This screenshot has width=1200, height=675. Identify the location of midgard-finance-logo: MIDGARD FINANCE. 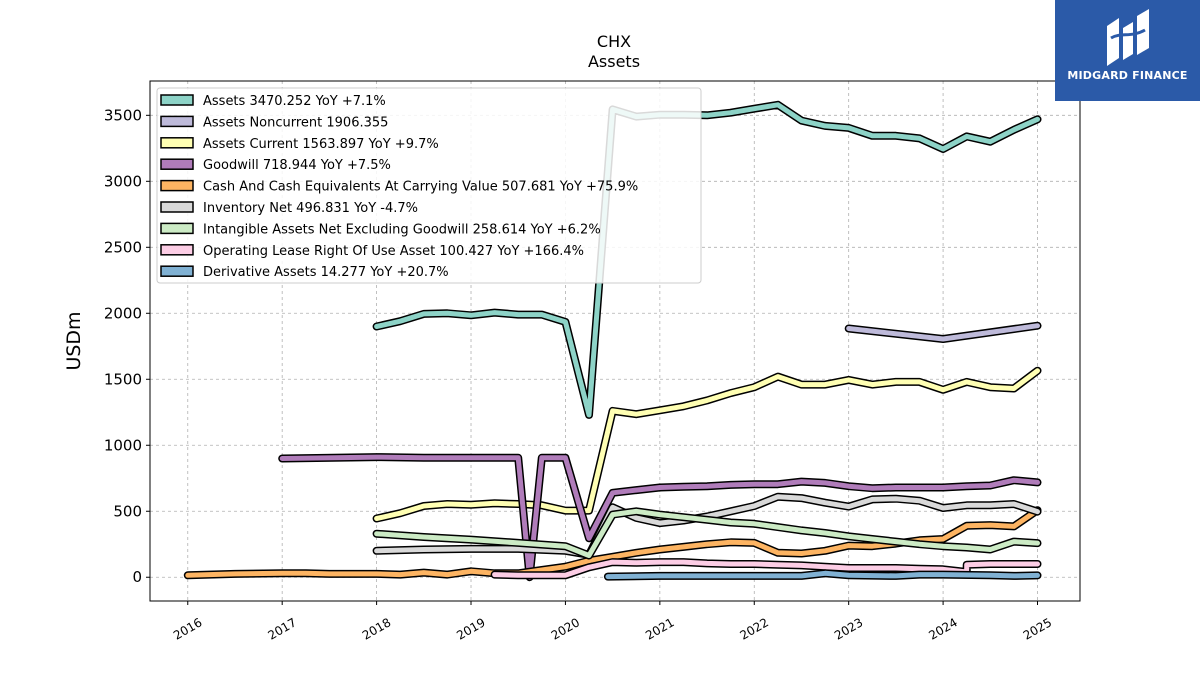
(1127, 50).